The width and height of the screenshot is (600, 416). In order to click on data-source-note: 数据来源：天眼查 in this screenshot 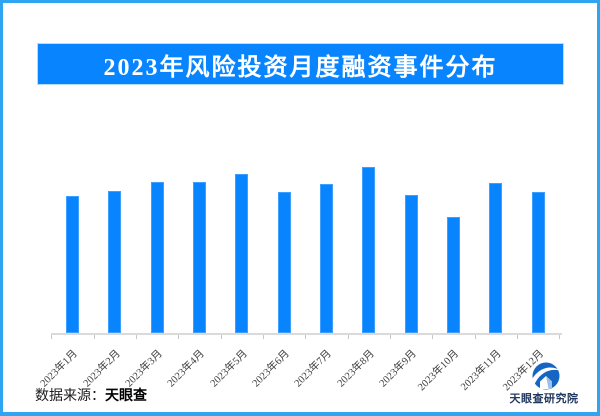, I will do `click(91, 395)`.